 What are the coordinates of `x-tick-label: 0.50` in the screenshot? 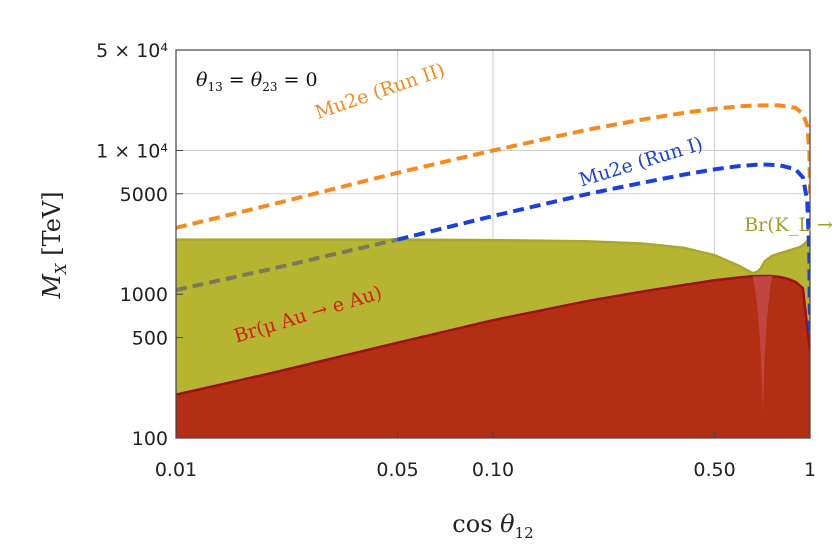 It's located at (714, 470).